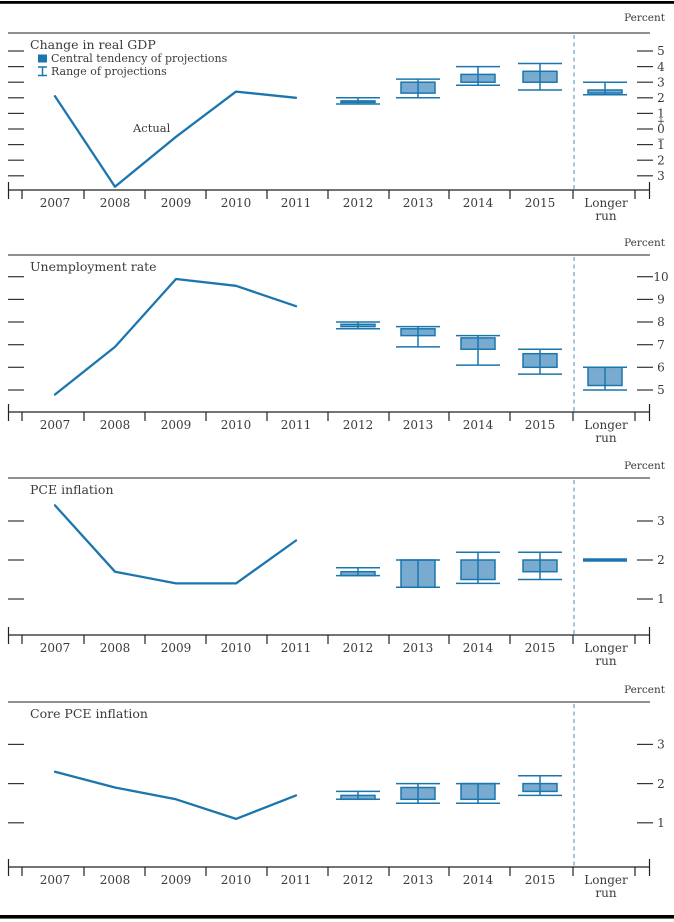  Describe the element at coordinates (93, 266) in the screenshot. I see `panel-title: Unemployment rate` at that location.